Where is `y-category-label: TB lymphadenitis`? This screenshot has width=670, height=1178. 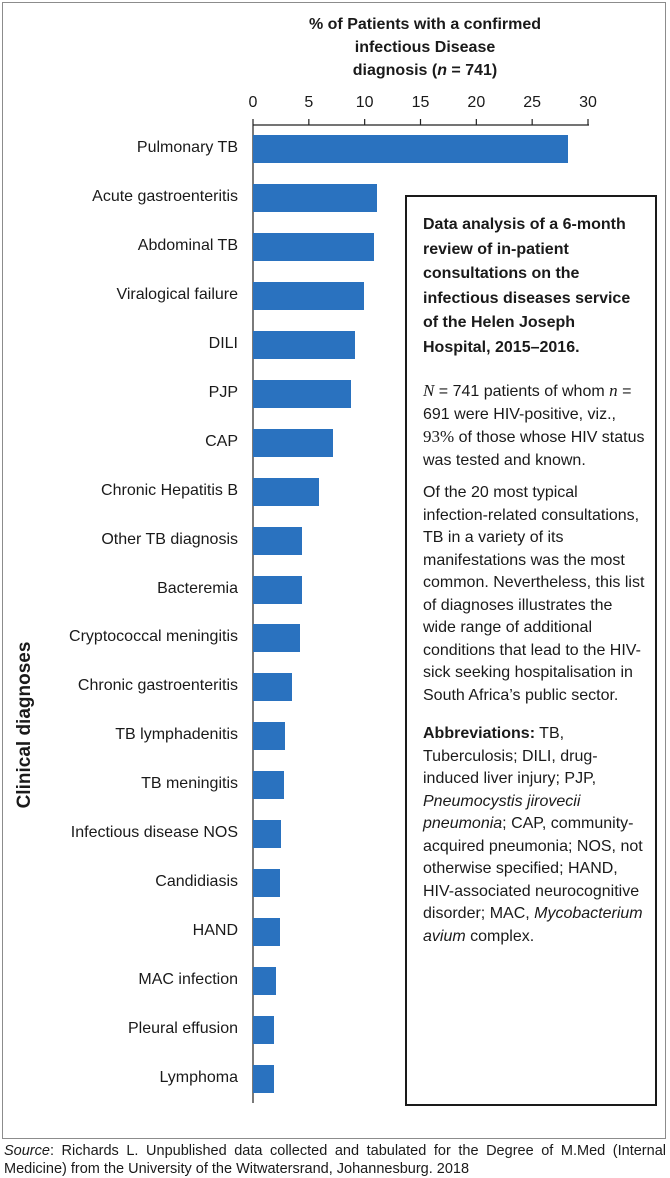
y-category-label: TB lymphadenitis is located at coordinates (176, 735).